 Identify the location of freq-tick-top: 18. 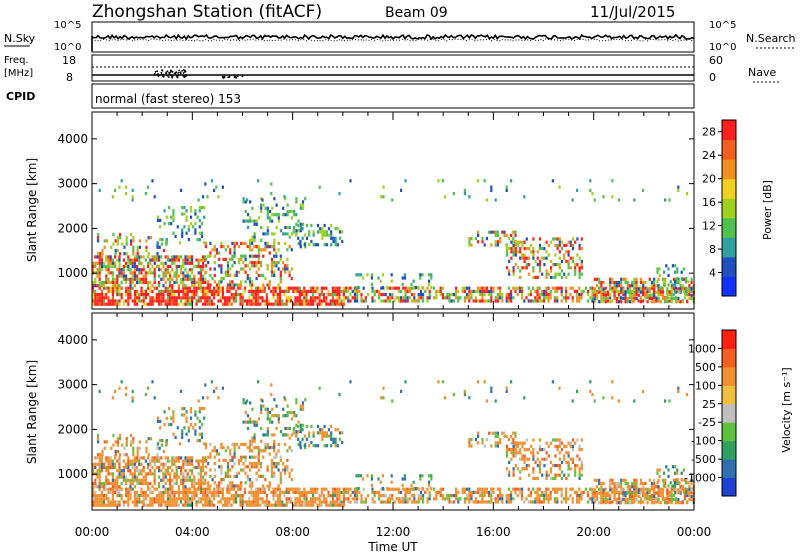
(69, 60).